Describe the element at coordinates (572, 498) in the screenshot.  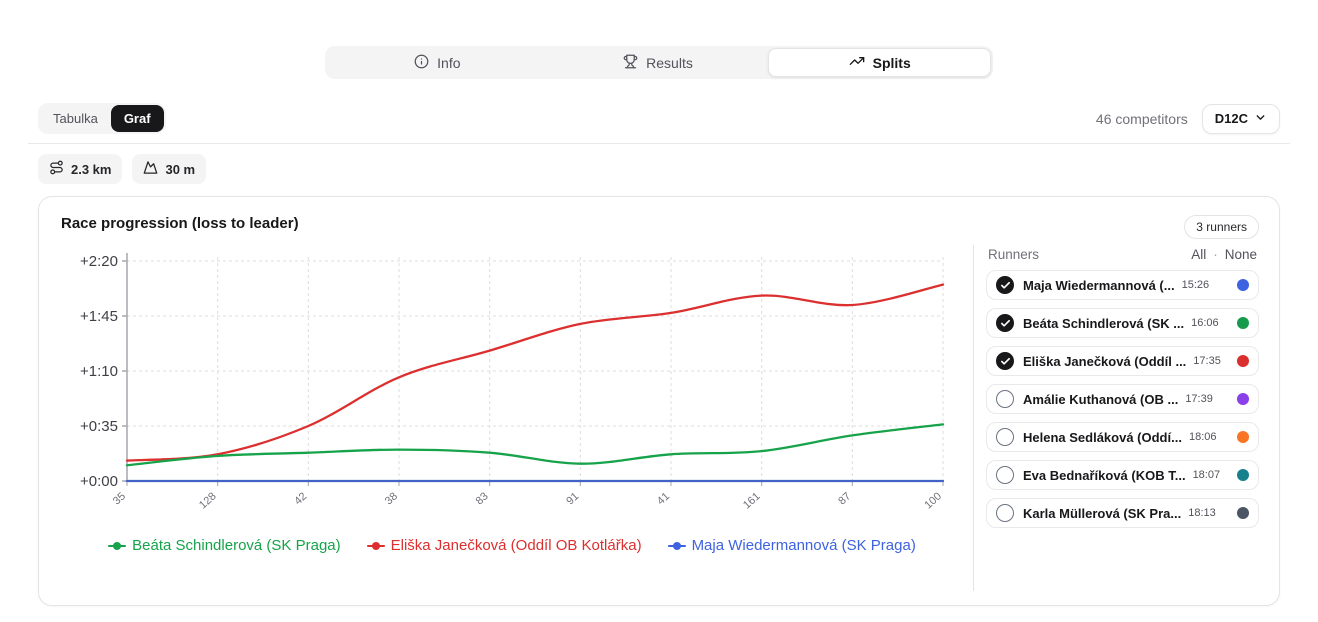
I see `svg-text: 91` at that location.